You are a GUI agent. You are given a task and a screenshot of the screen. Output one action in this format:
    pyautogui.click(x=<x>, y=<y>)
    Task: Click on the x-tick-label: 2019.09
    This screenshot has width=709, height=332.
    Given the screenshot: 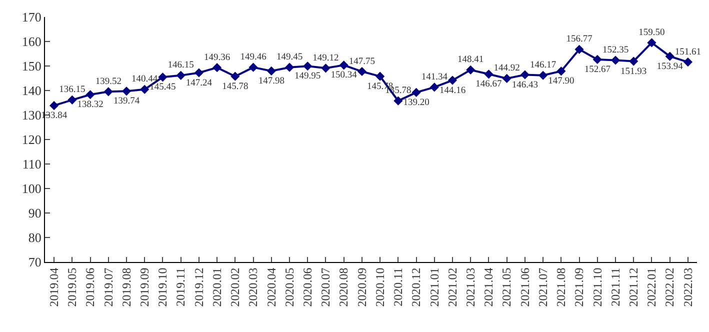 What is the action you would take?
    pyautogui.click(x=145, y=287)
    